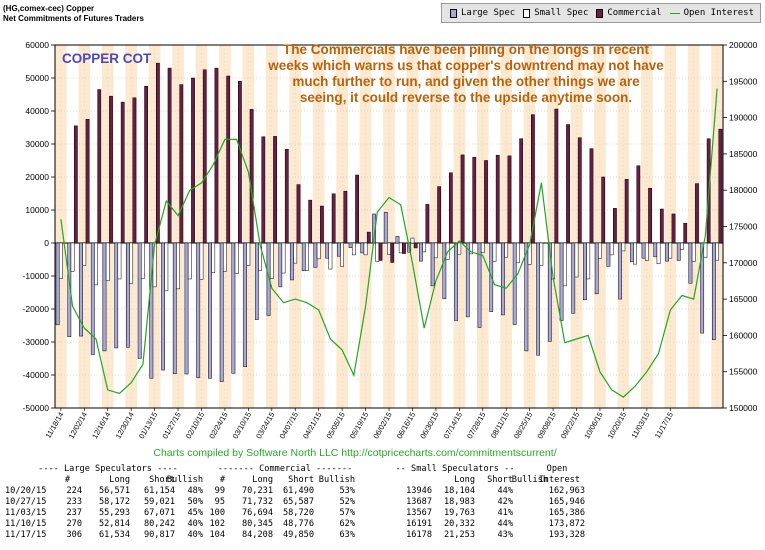  I want to click on table-subheader: Bullish, so click(529, 480).